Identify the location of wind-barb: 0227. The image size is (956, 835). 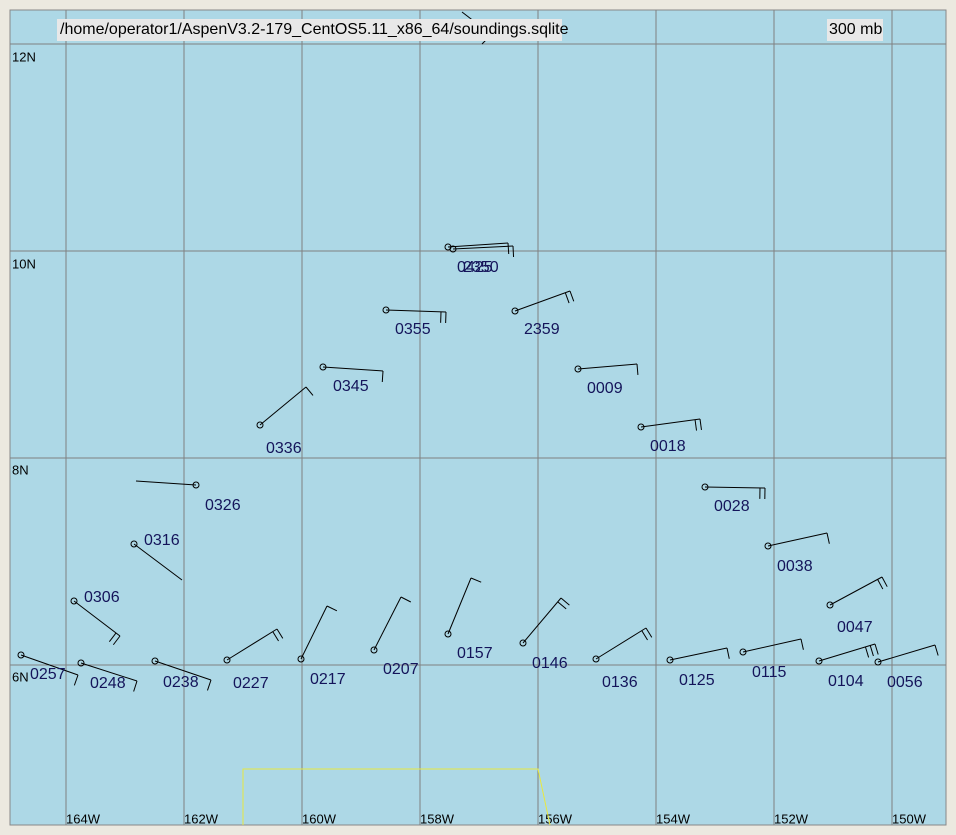
(253, 660).